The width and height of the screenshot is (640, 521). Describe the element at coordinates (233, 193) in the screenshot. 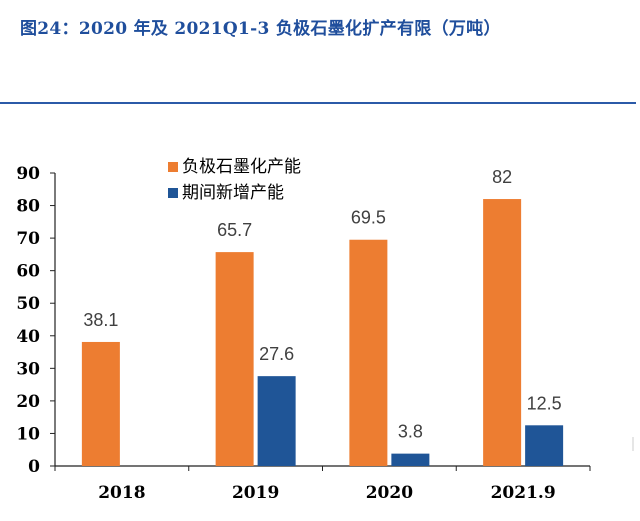

I see `legend-label: 期间新增产能` at that location.